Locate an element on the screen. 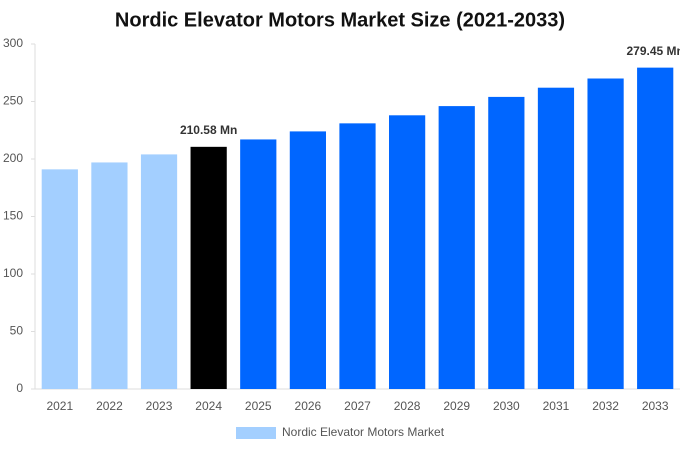  x-tick-label: 2031 is located at coordinates (556, 406).